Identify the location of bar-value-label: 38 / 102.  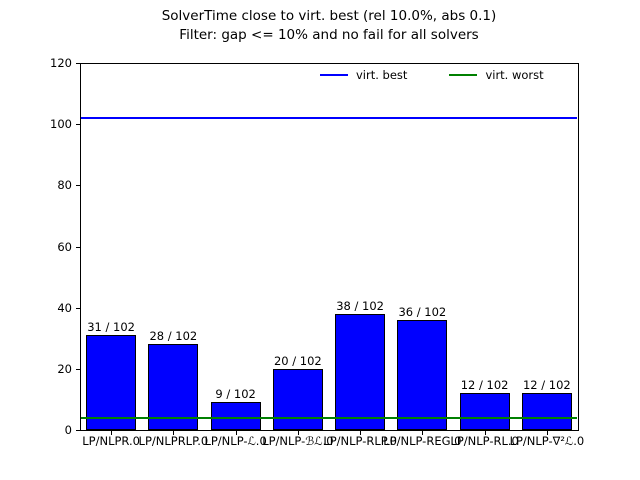
(360, 305).